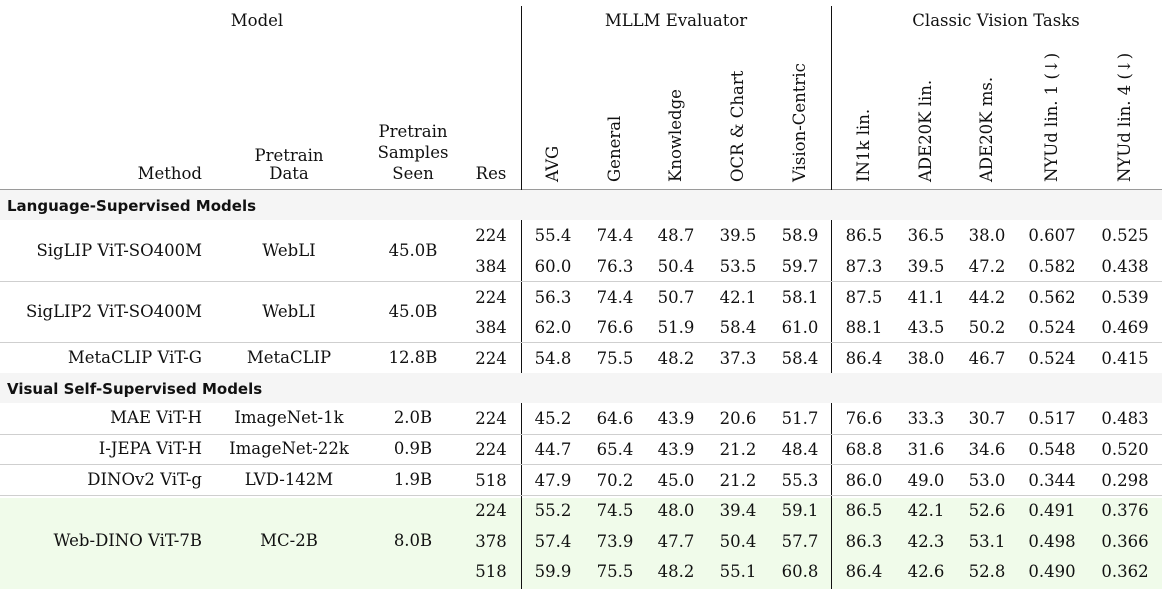 The height and width of the screenshot is (595, 1167). Describe the element at coordinates (553, 572) in the screenshot. I see `mllm-score: 59.9` at that location.